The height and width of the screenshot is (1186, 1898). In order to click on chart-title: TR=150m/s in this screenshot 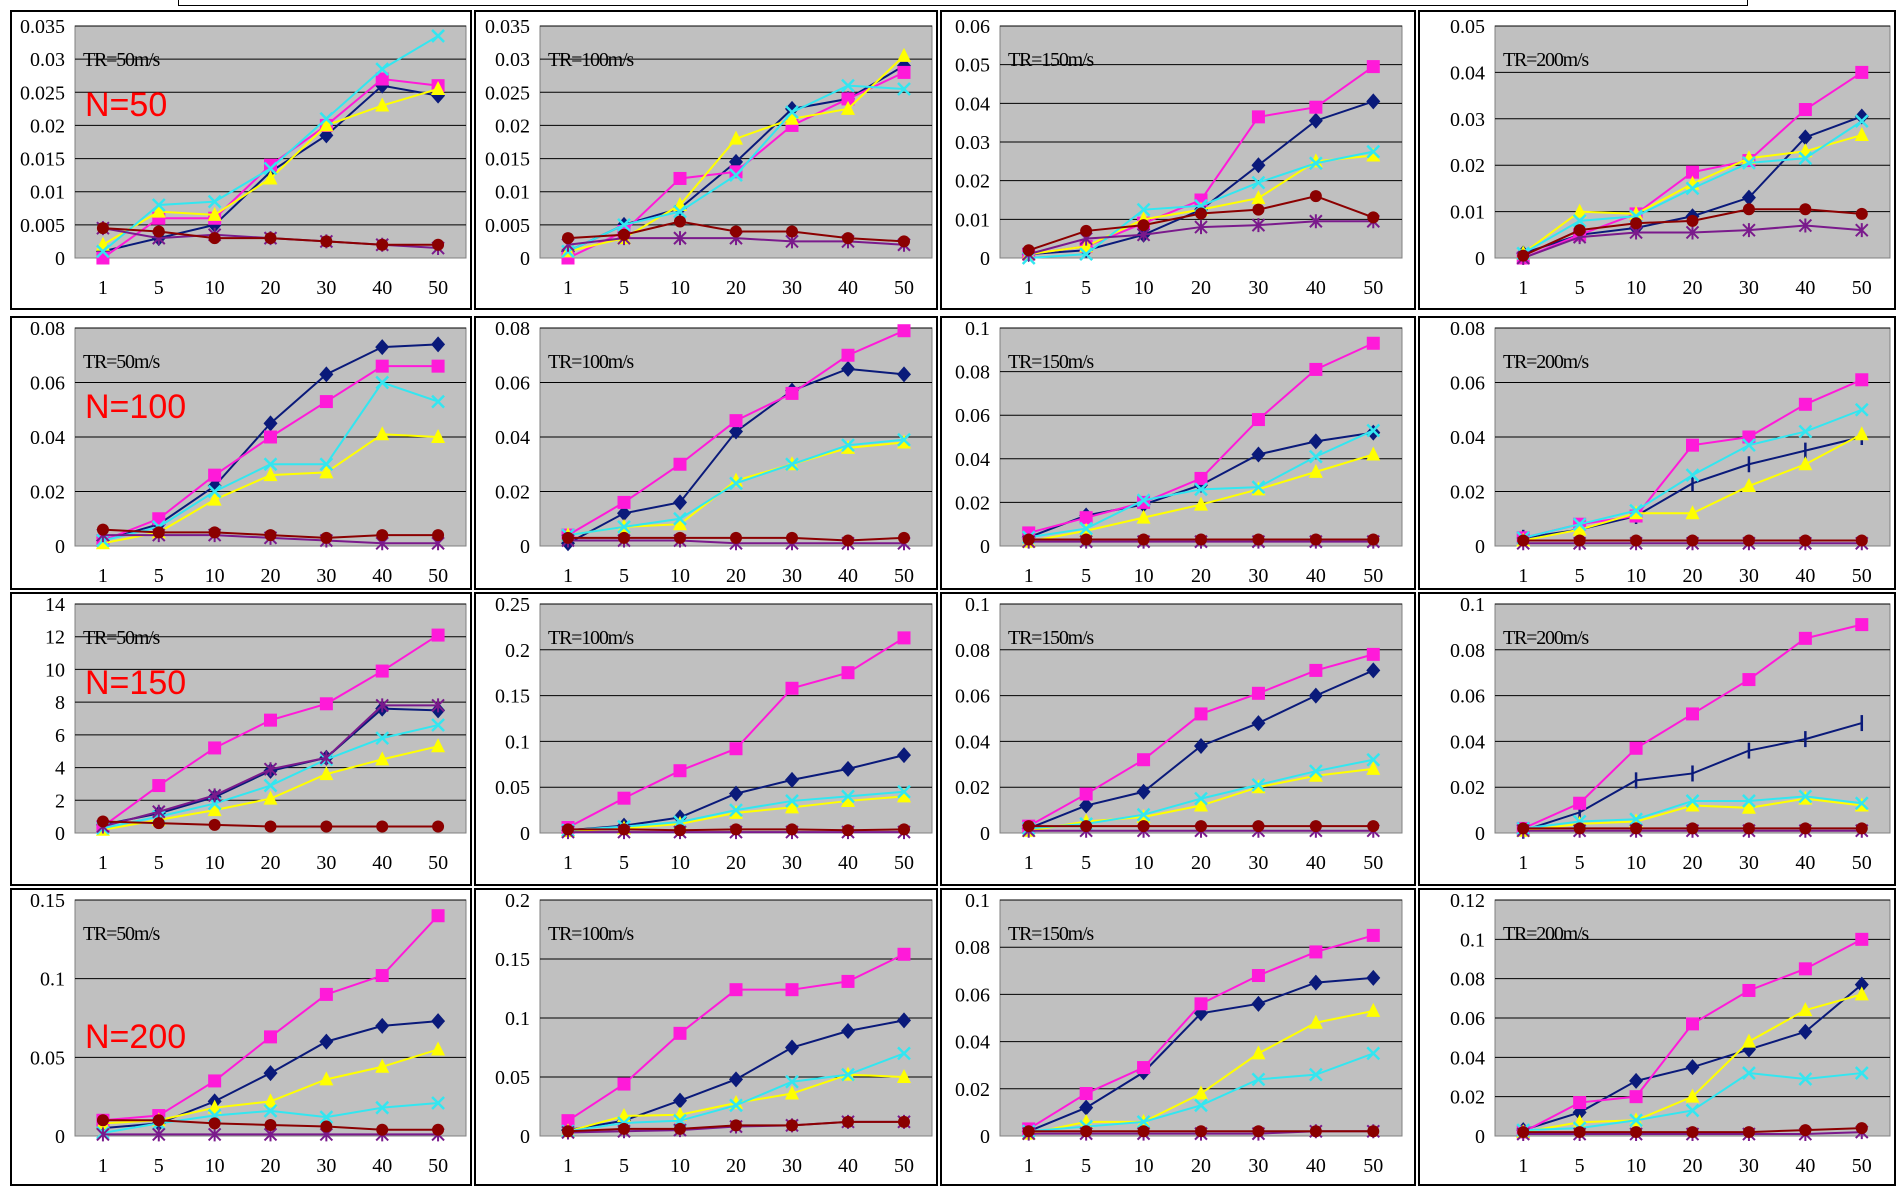, I will do `click(1051, 638)`.